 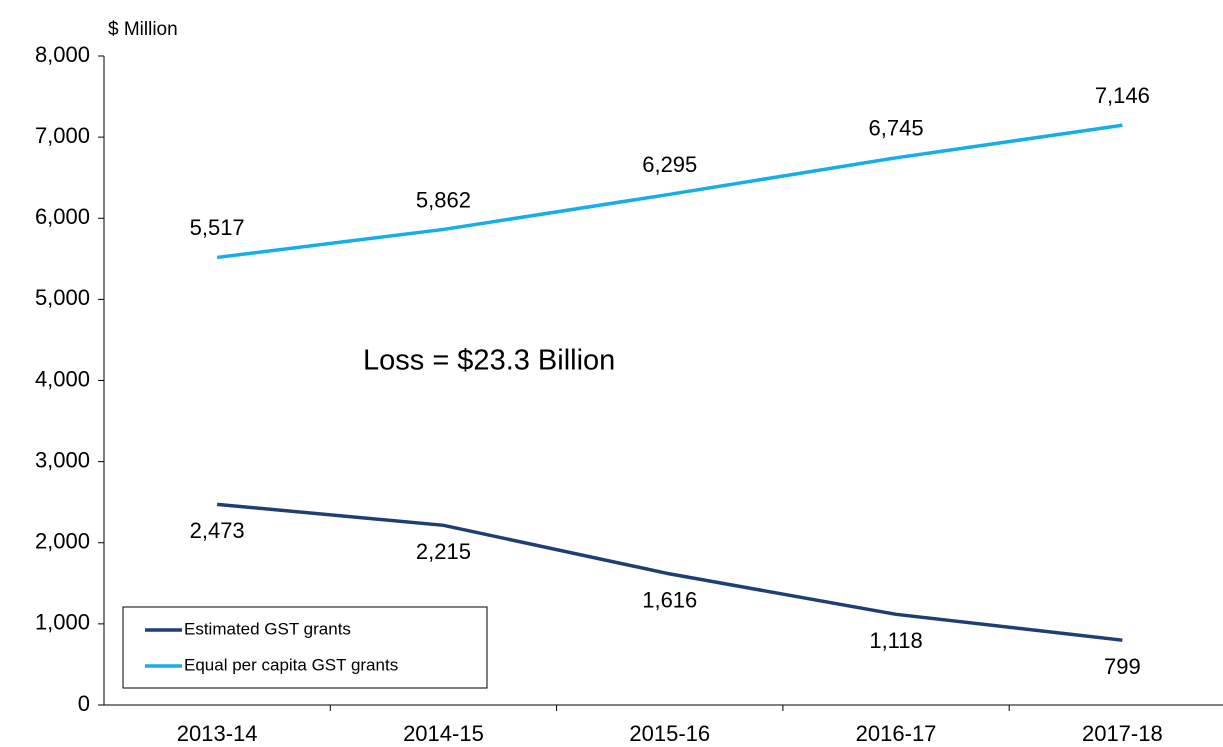 I want to click on y-tick-label: 3,000, so click(x=62, y=459).